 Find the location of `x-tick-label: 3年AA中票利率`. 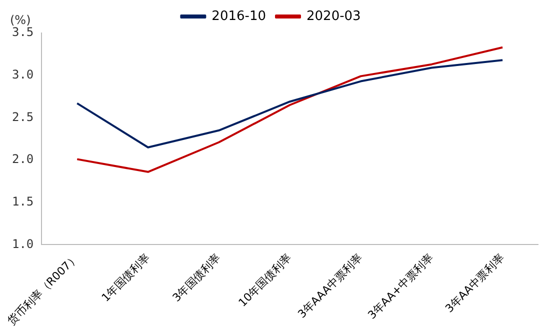

x-tick-label: 3年AA中票利率 is located at coordinates (474, 283).